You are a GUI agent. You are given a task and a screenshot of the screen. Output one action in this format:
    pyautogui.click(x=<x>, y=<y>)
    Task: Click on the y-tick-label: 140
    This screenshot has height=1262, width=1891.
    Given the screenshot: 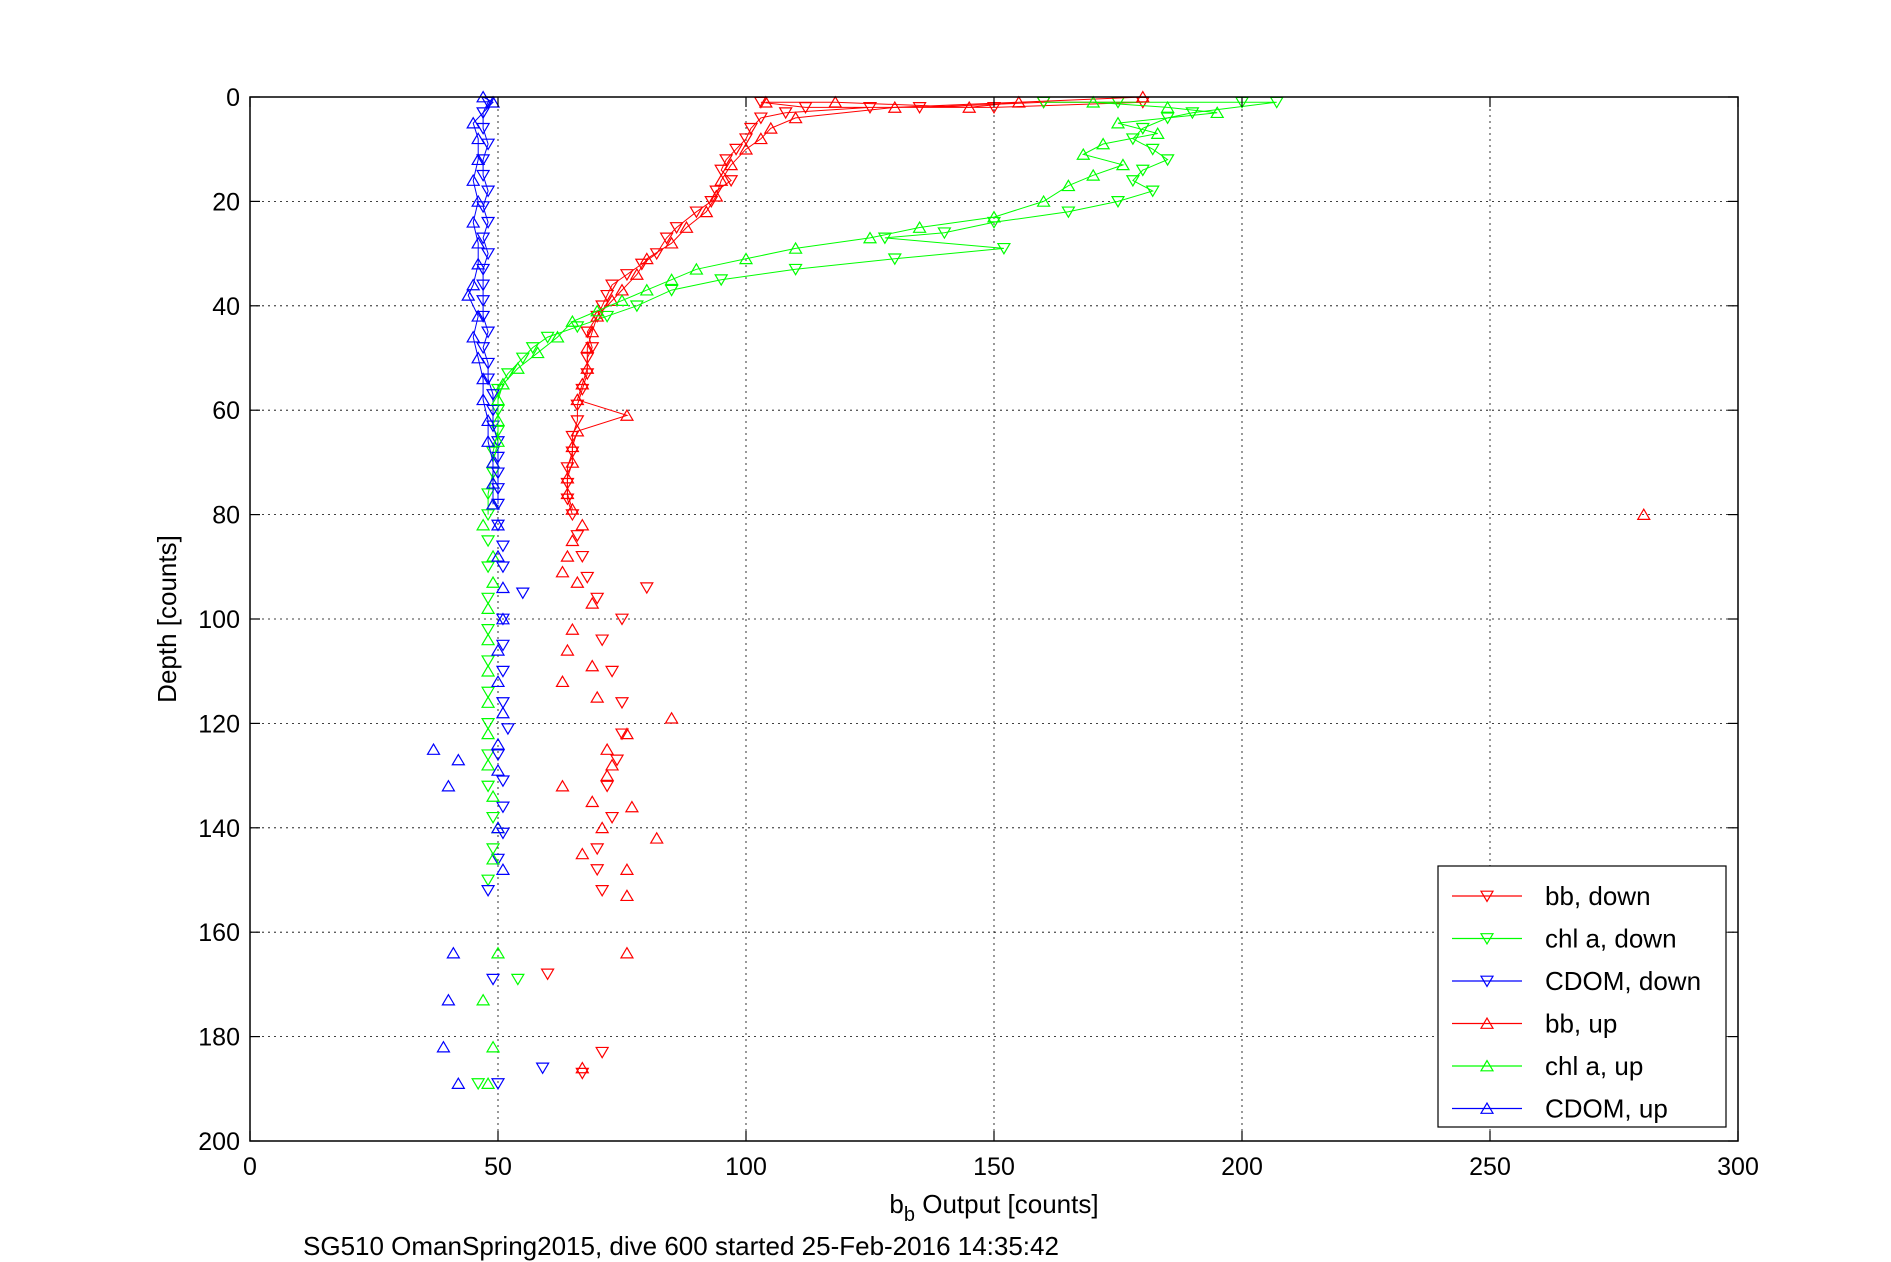 What is the action you would take?
    pyautogui.click(x=219, y=829)
    